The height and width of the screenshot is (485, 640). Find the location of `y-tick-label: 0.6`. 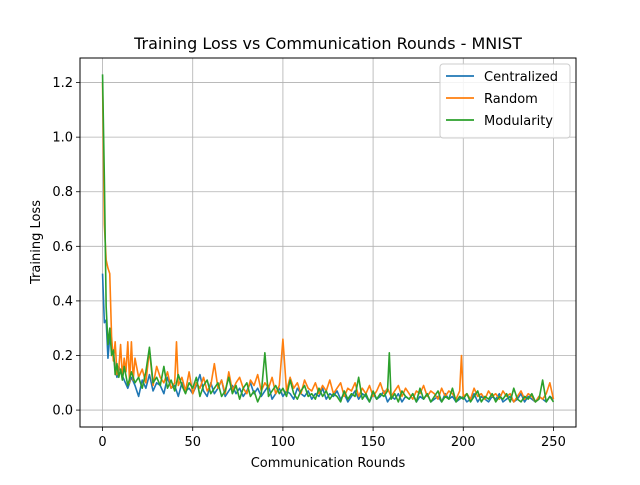

y-tick-label: 0.6 is located at coordinates (62, 247).